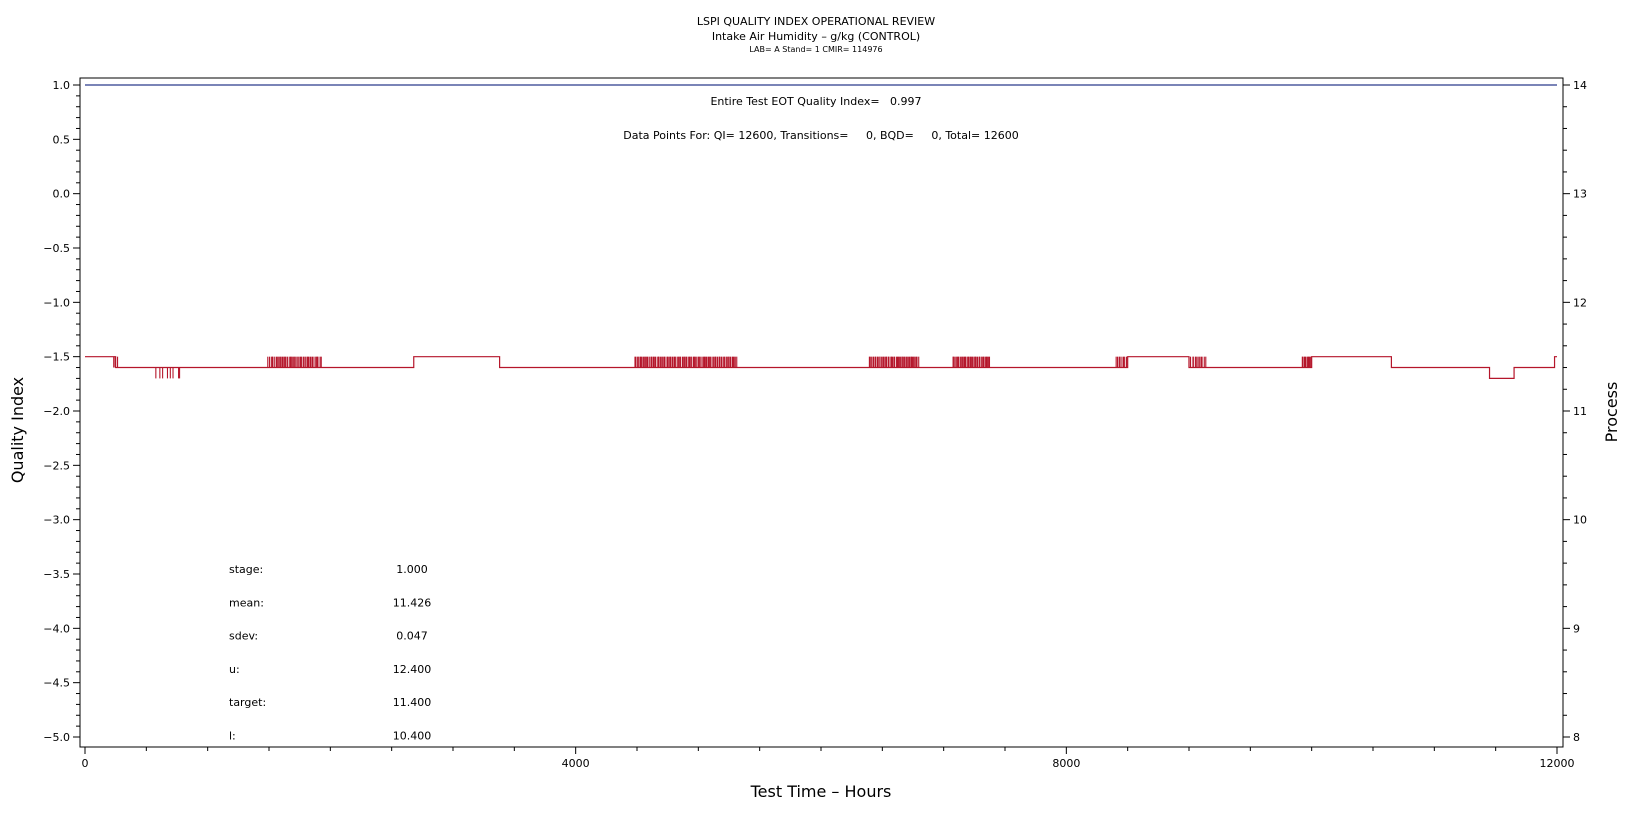 The width and height of the screenshot is (1632, 819). What do you see at coordinates (1066, 763) in the screenshot?
I see `x-tick-label: 8000` at bounding box center [1066, 763].